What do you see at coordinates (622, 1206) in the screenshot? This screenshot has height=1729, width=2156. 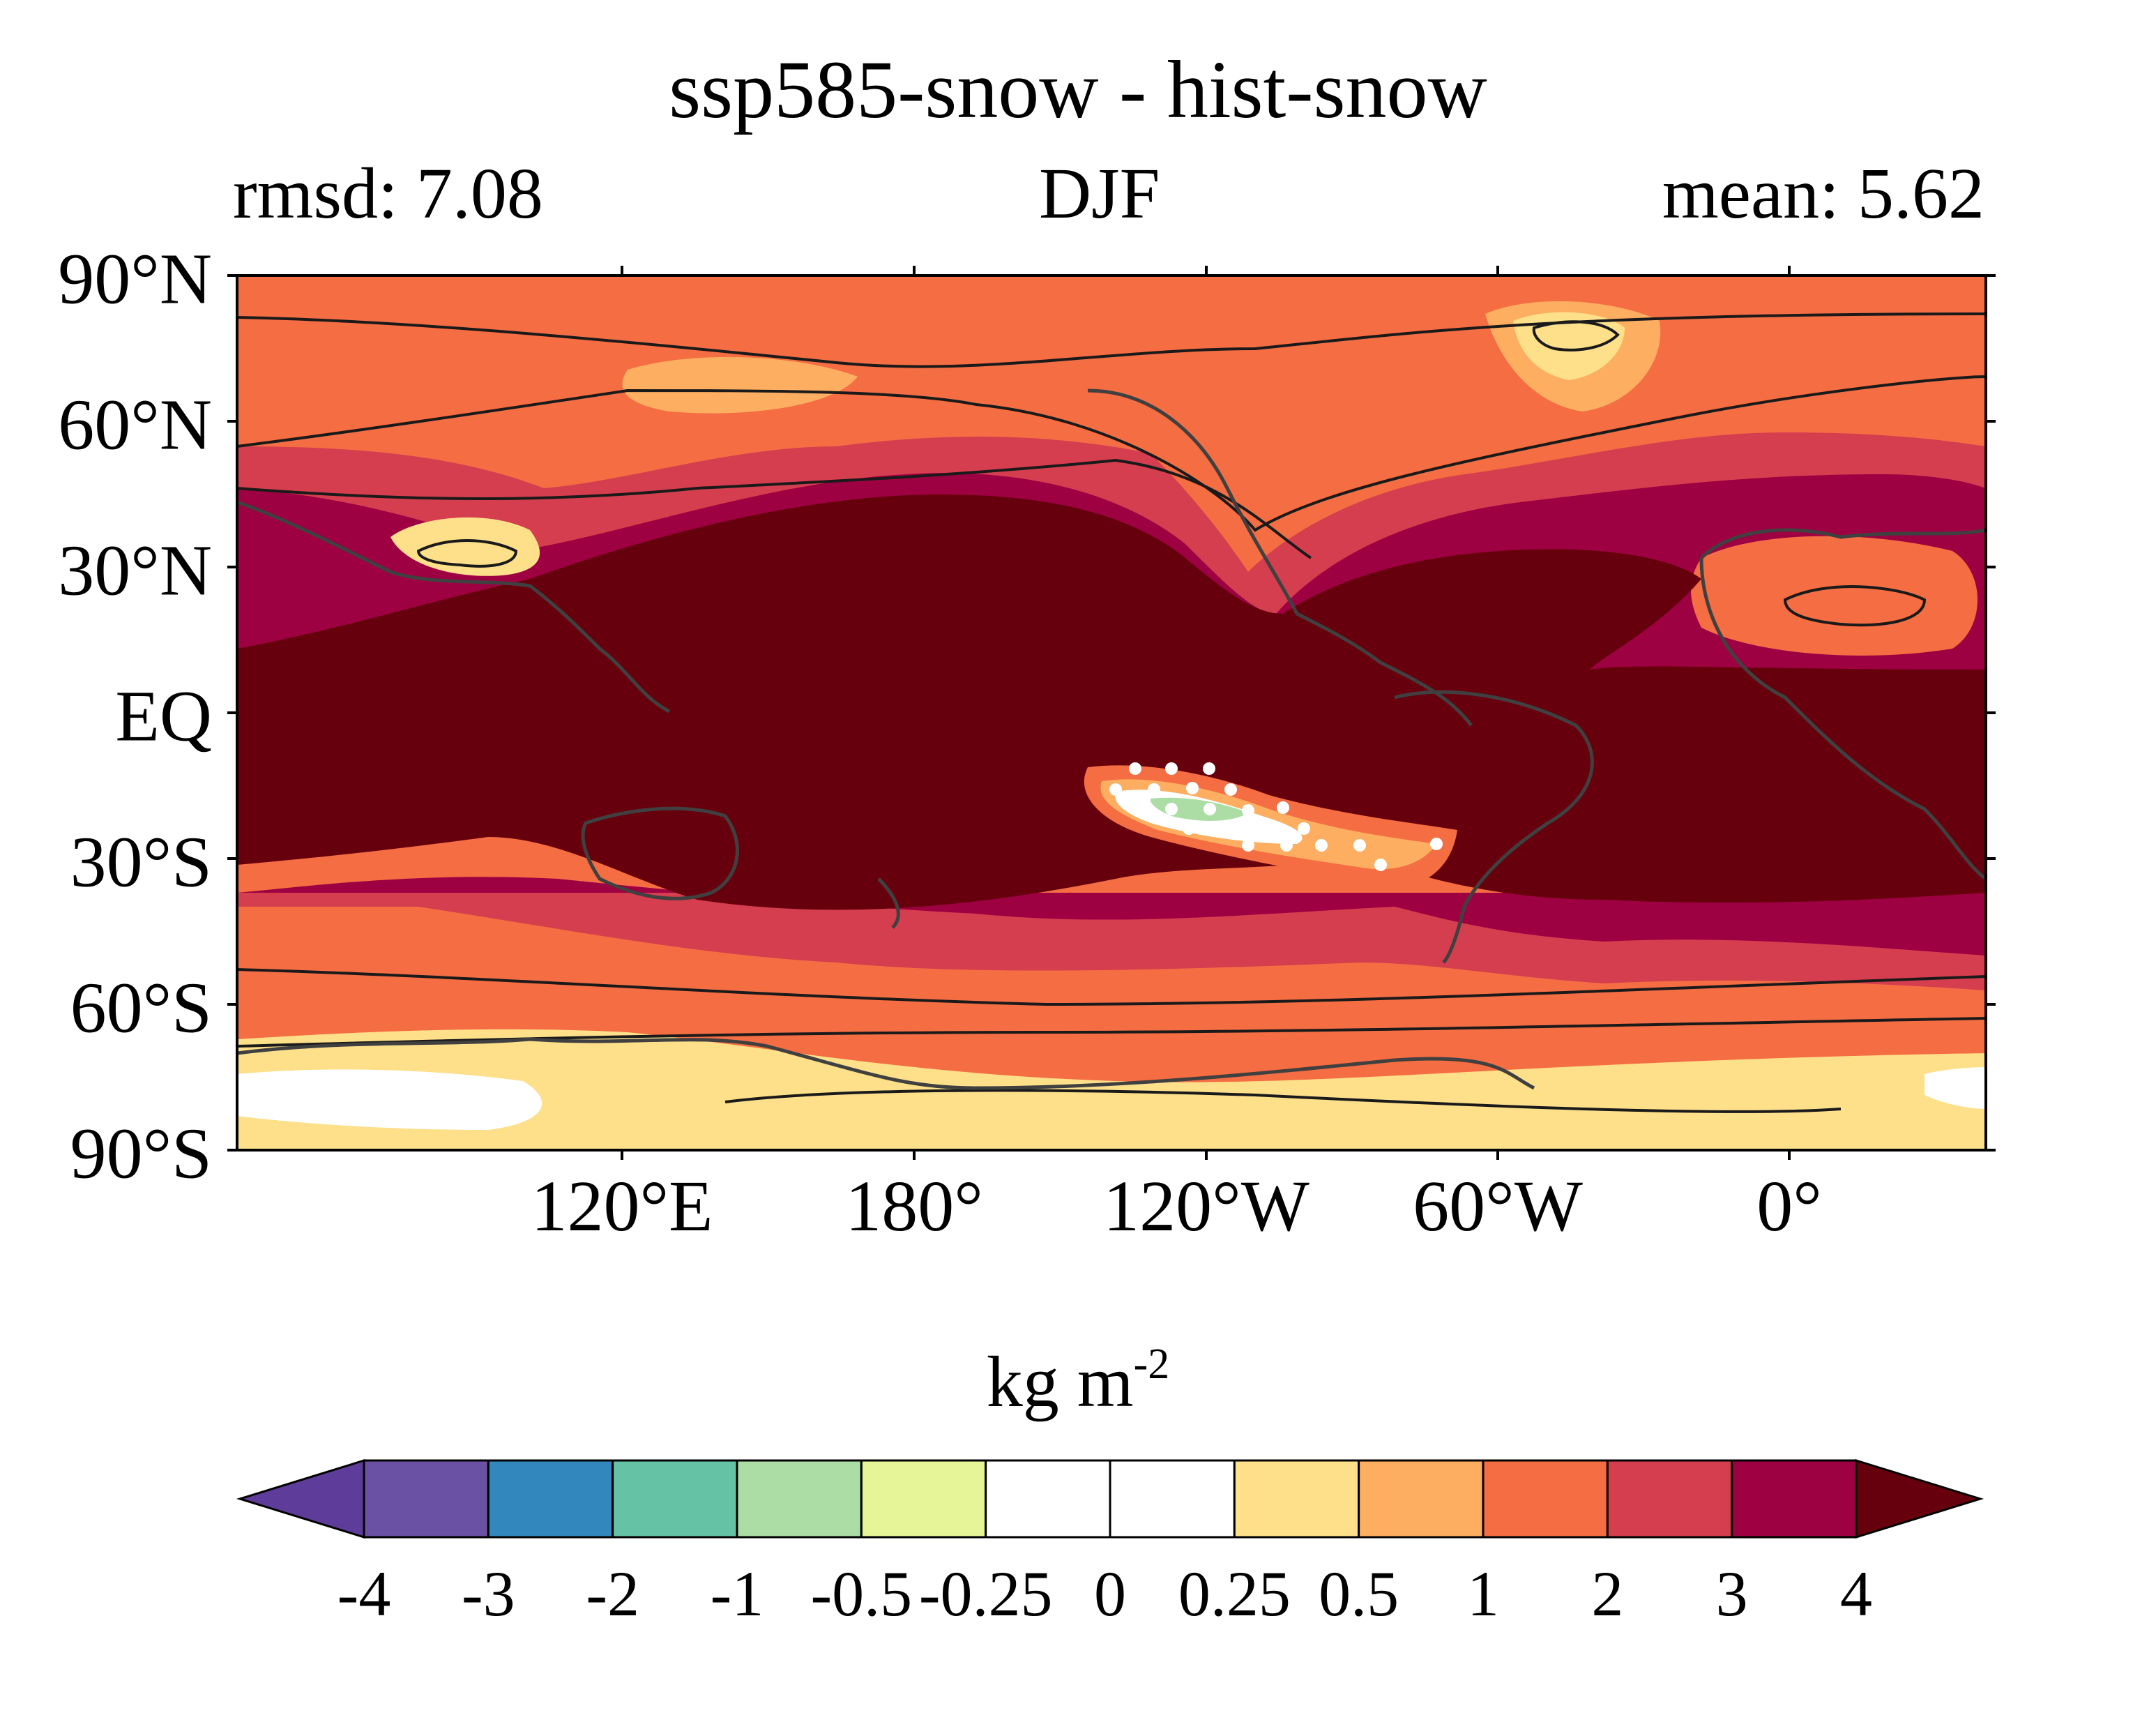 I see `lon-label-120e: 120°E` at bounding box center [622, 1206].